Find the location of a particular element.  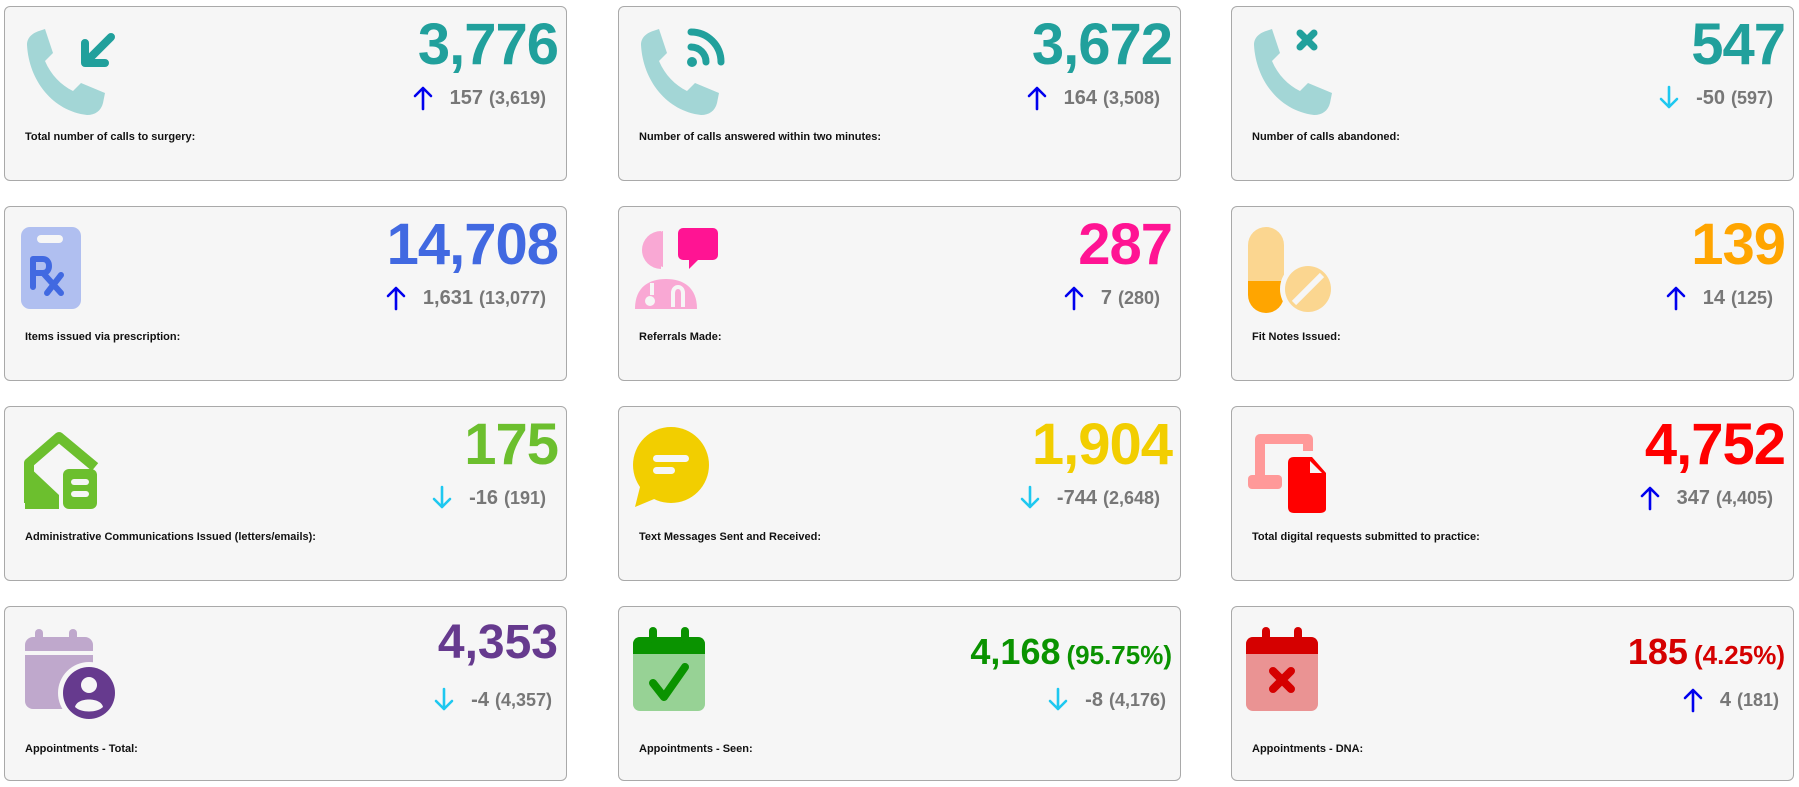

previous-value: (4,357) is located at coordinates (523, 699).